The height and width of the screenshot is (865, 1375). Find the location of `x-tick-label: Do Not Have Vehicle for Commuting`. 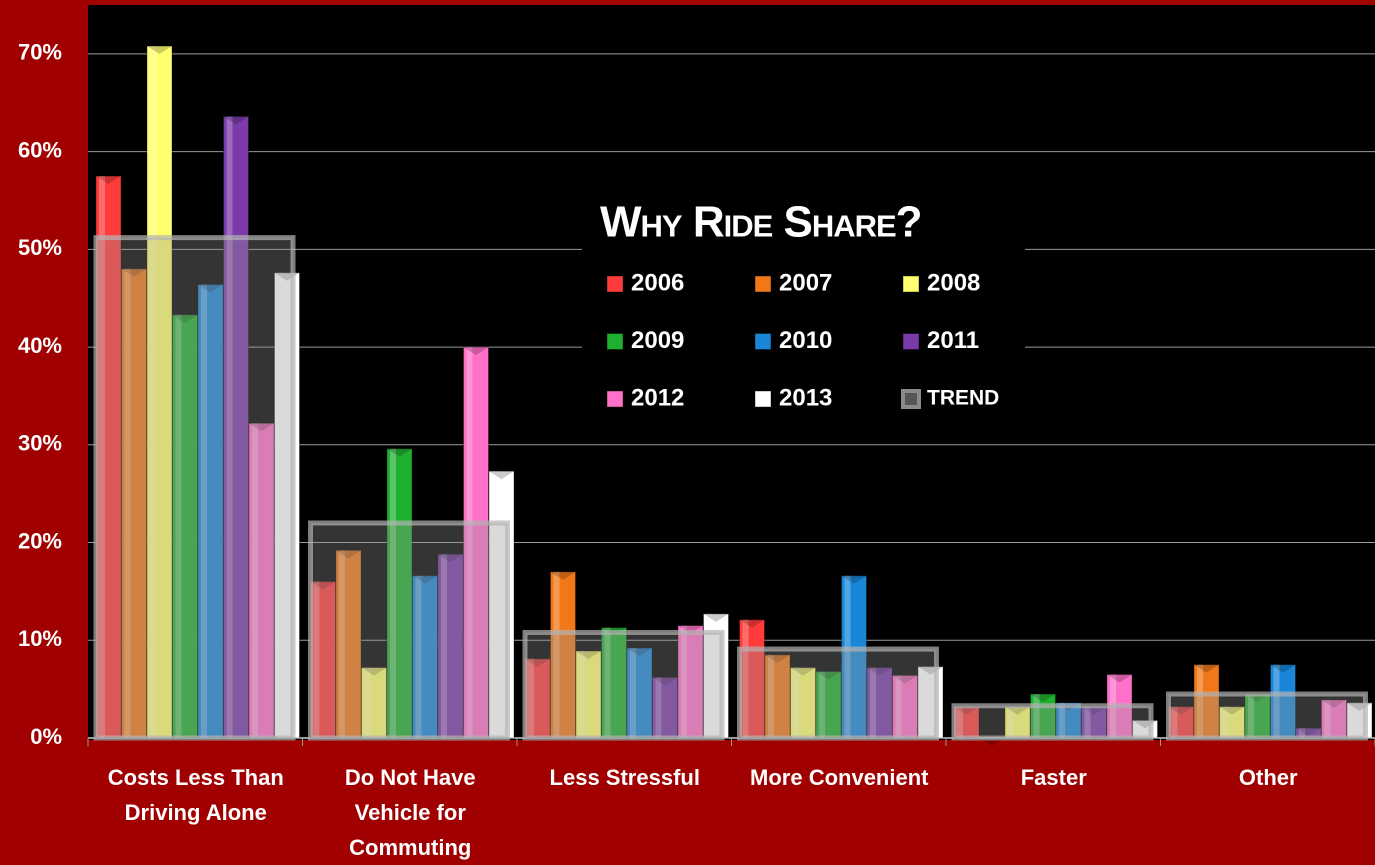

x-tick-label: Do Not Have Vehicle for Commuting is located at coordinates (410, 812).